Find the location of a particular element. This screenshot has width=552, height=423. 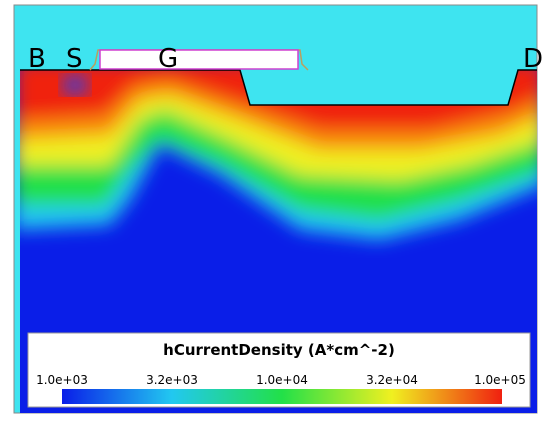

colorbar-tick: 1.0e+03 is located at coordinates (62, 380).